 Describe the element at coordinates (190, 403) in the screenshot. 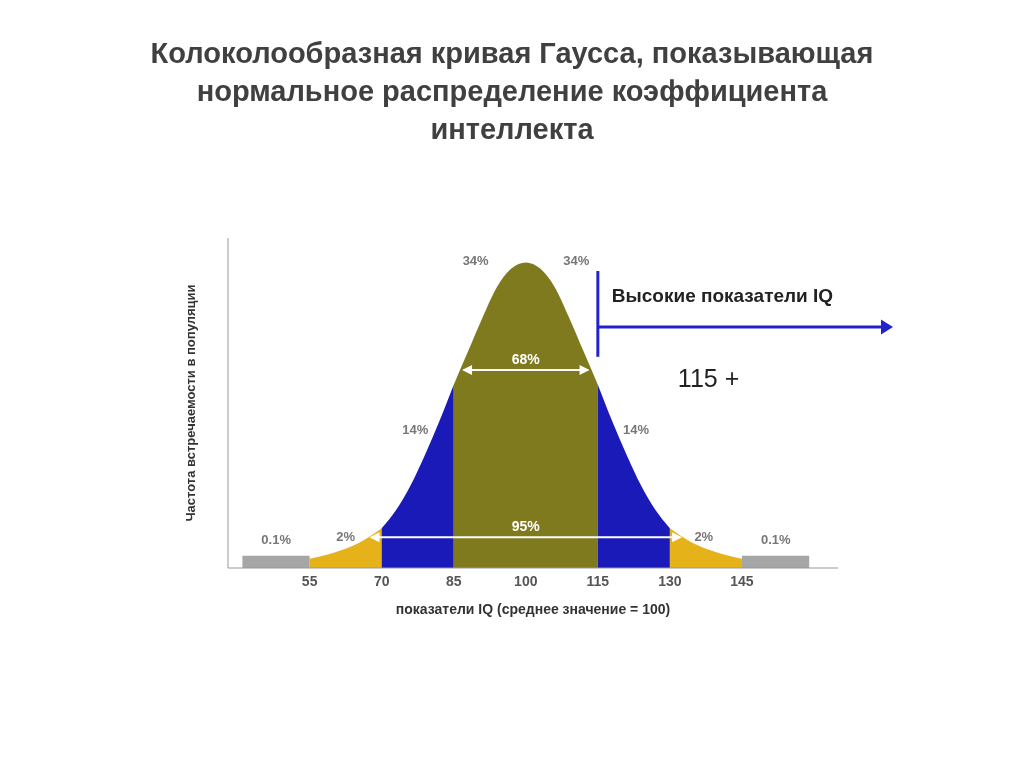

I see `y-axis-title: Частота встречаемости в популяции` at that location.